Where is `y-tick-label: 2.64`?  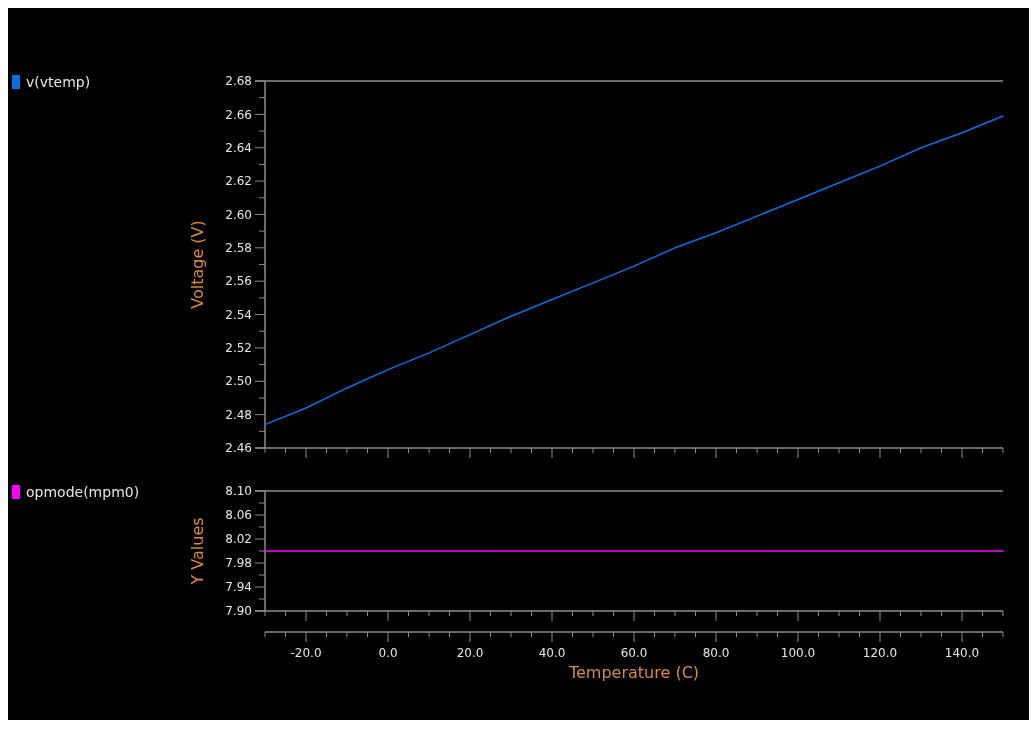
y-tick-label: 2.64 is located at coordinates (238, 147).